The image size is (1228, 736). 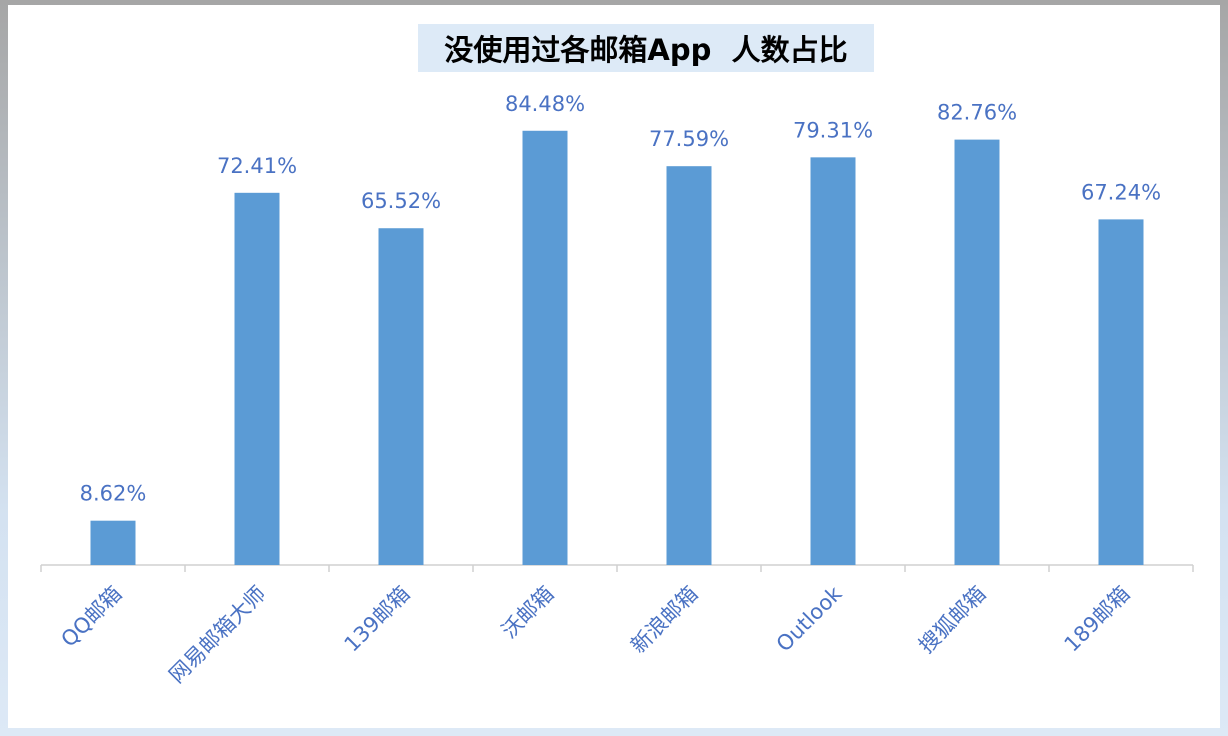 What do you see at coordinates (595, 634) in the screenshot?
I see `category-labels: QQ邮箱 网易邮箱大师 139邮箱 沃邮箱 新浪邮箱 Outlook 搜狐邮箱 189邮箱` at bounding box center [595, 634].